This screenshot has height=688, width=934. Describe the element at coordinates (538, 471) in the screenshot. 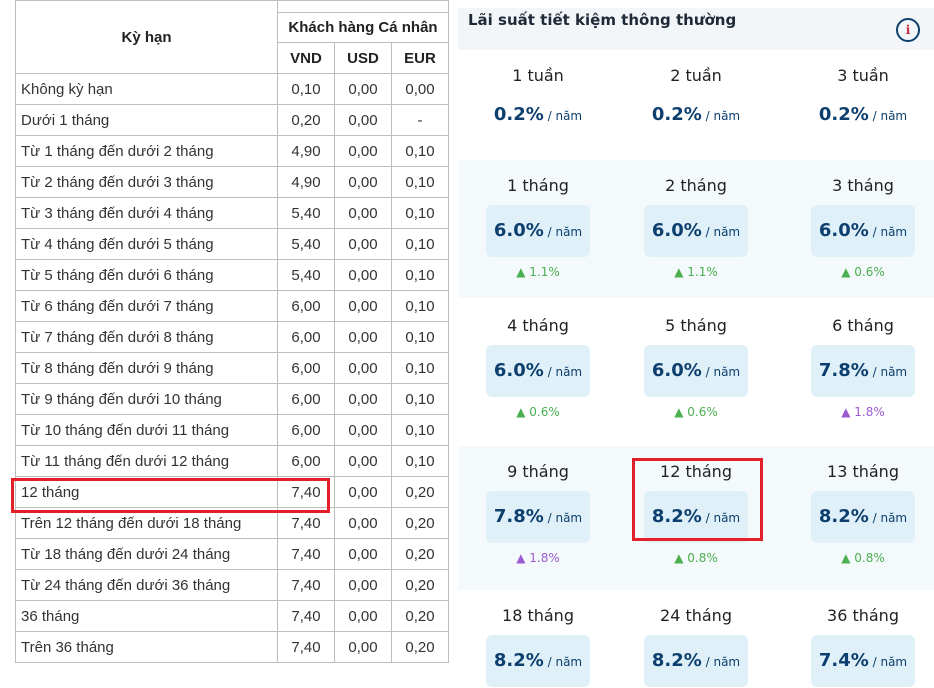

I see `term-label: 9 tháng` at that location.